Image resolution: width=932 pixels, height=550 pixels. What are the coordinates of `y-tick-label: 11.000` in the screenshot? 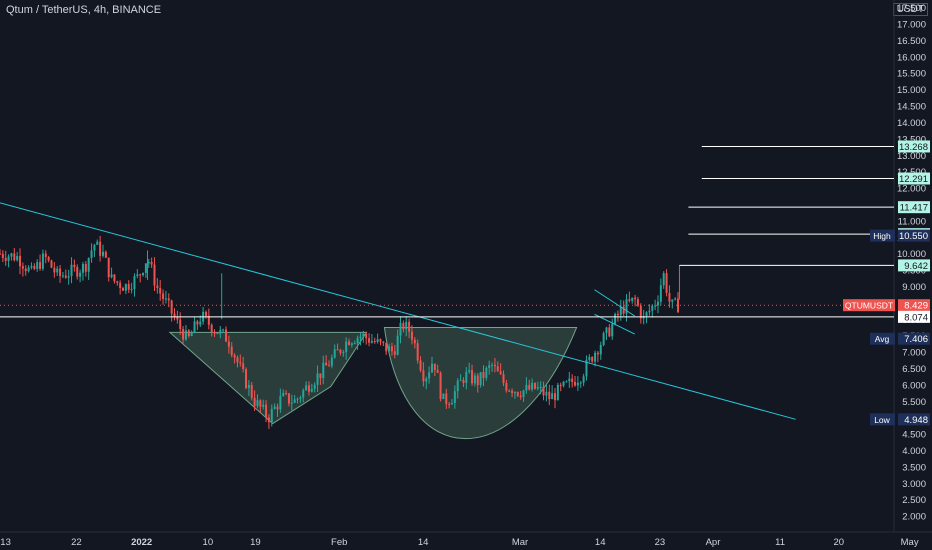 It's located at (912, 221).